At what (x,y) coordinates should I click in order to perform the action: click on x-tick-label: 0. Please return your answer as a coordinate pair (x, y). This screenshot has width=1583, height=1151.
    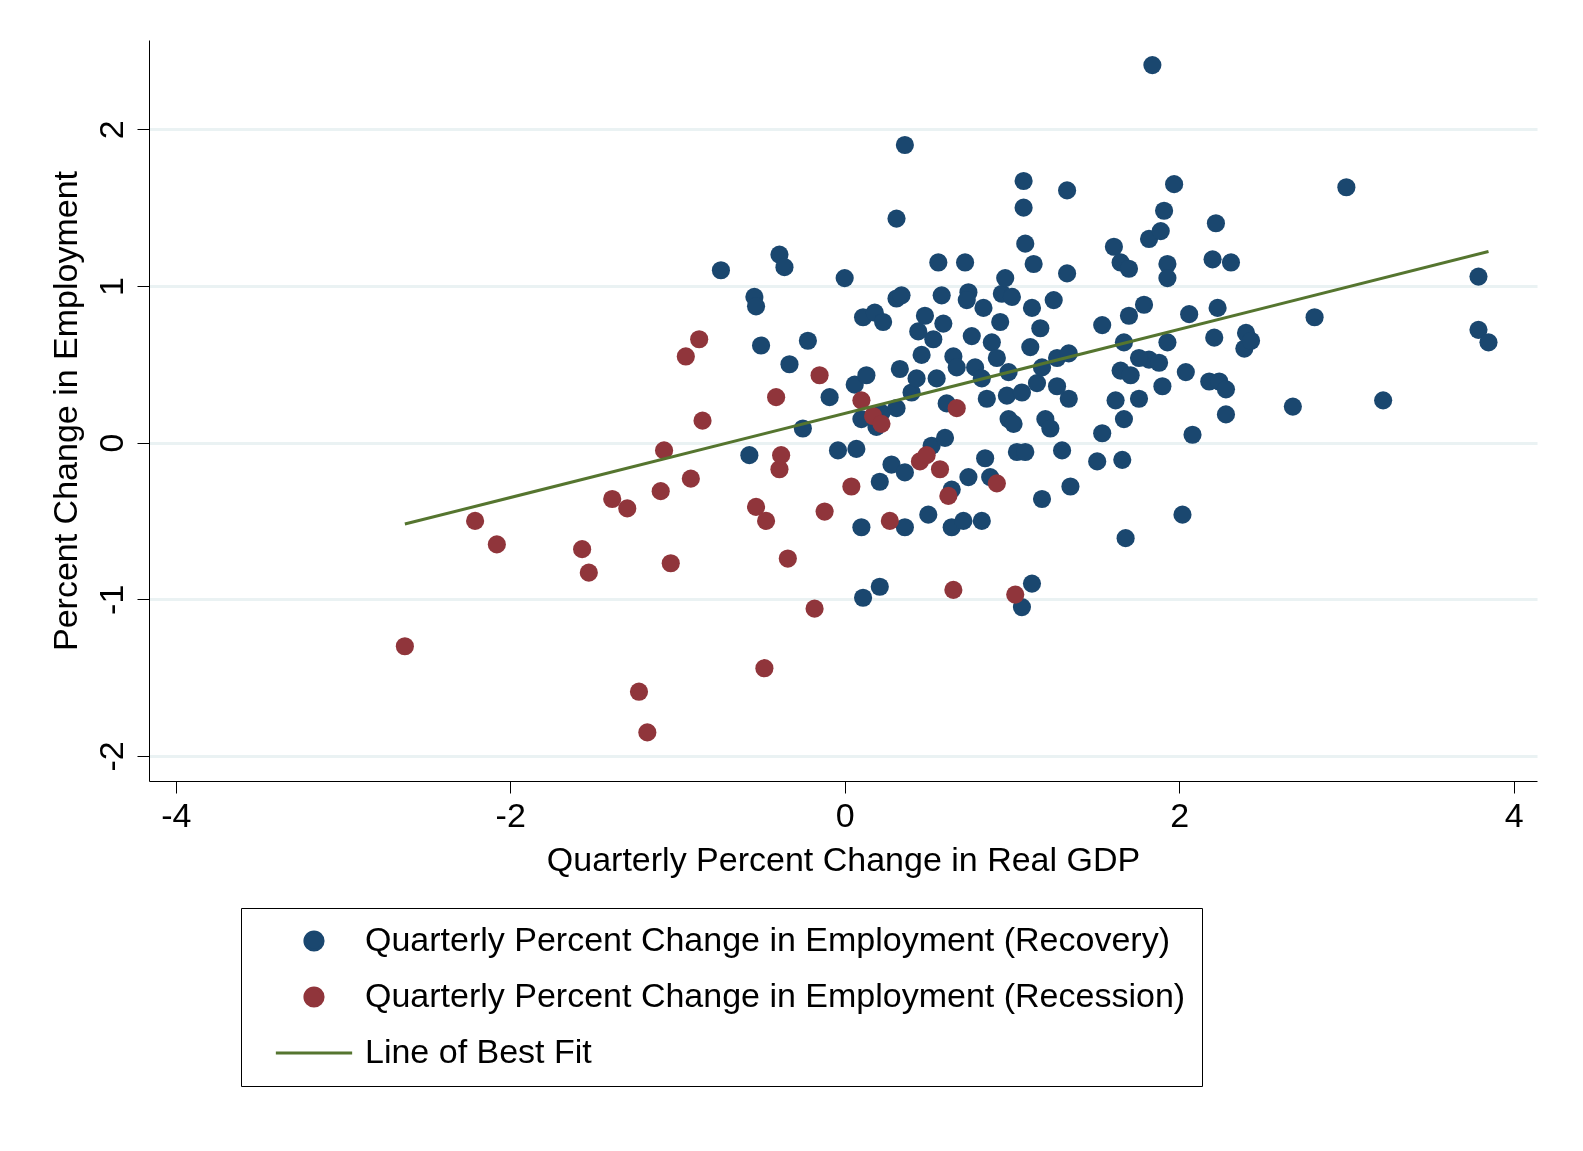
    Looking at the image, I should click on (845, 814).